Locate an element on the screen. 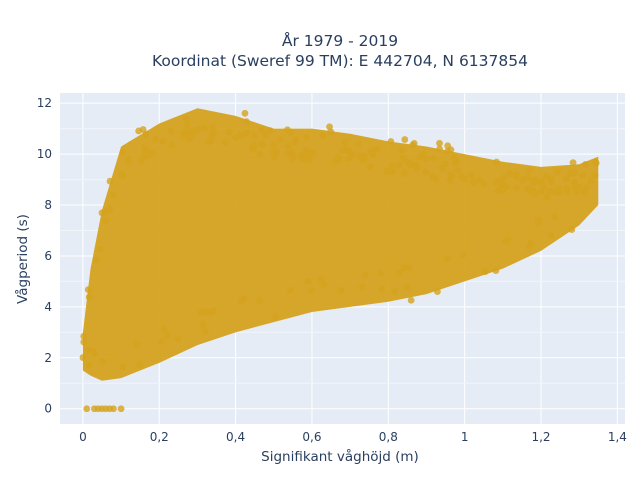 This screenshot has width=640, height=480. x-axis-label: Signifikant våghöjd (m) is located at coordinates (340, 456).